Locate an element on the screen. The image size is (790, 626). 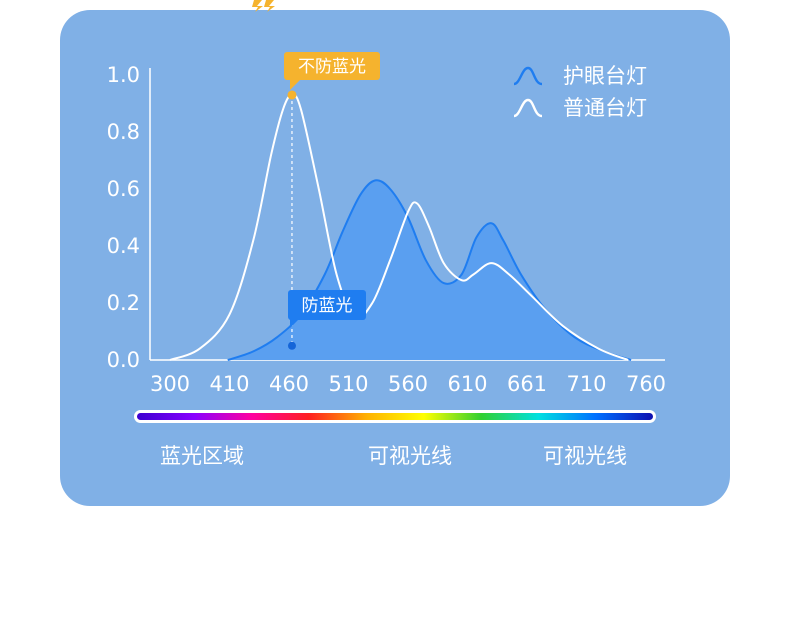
legend-label-eye: 护眼台灯 is located at coordinates (605, 76).